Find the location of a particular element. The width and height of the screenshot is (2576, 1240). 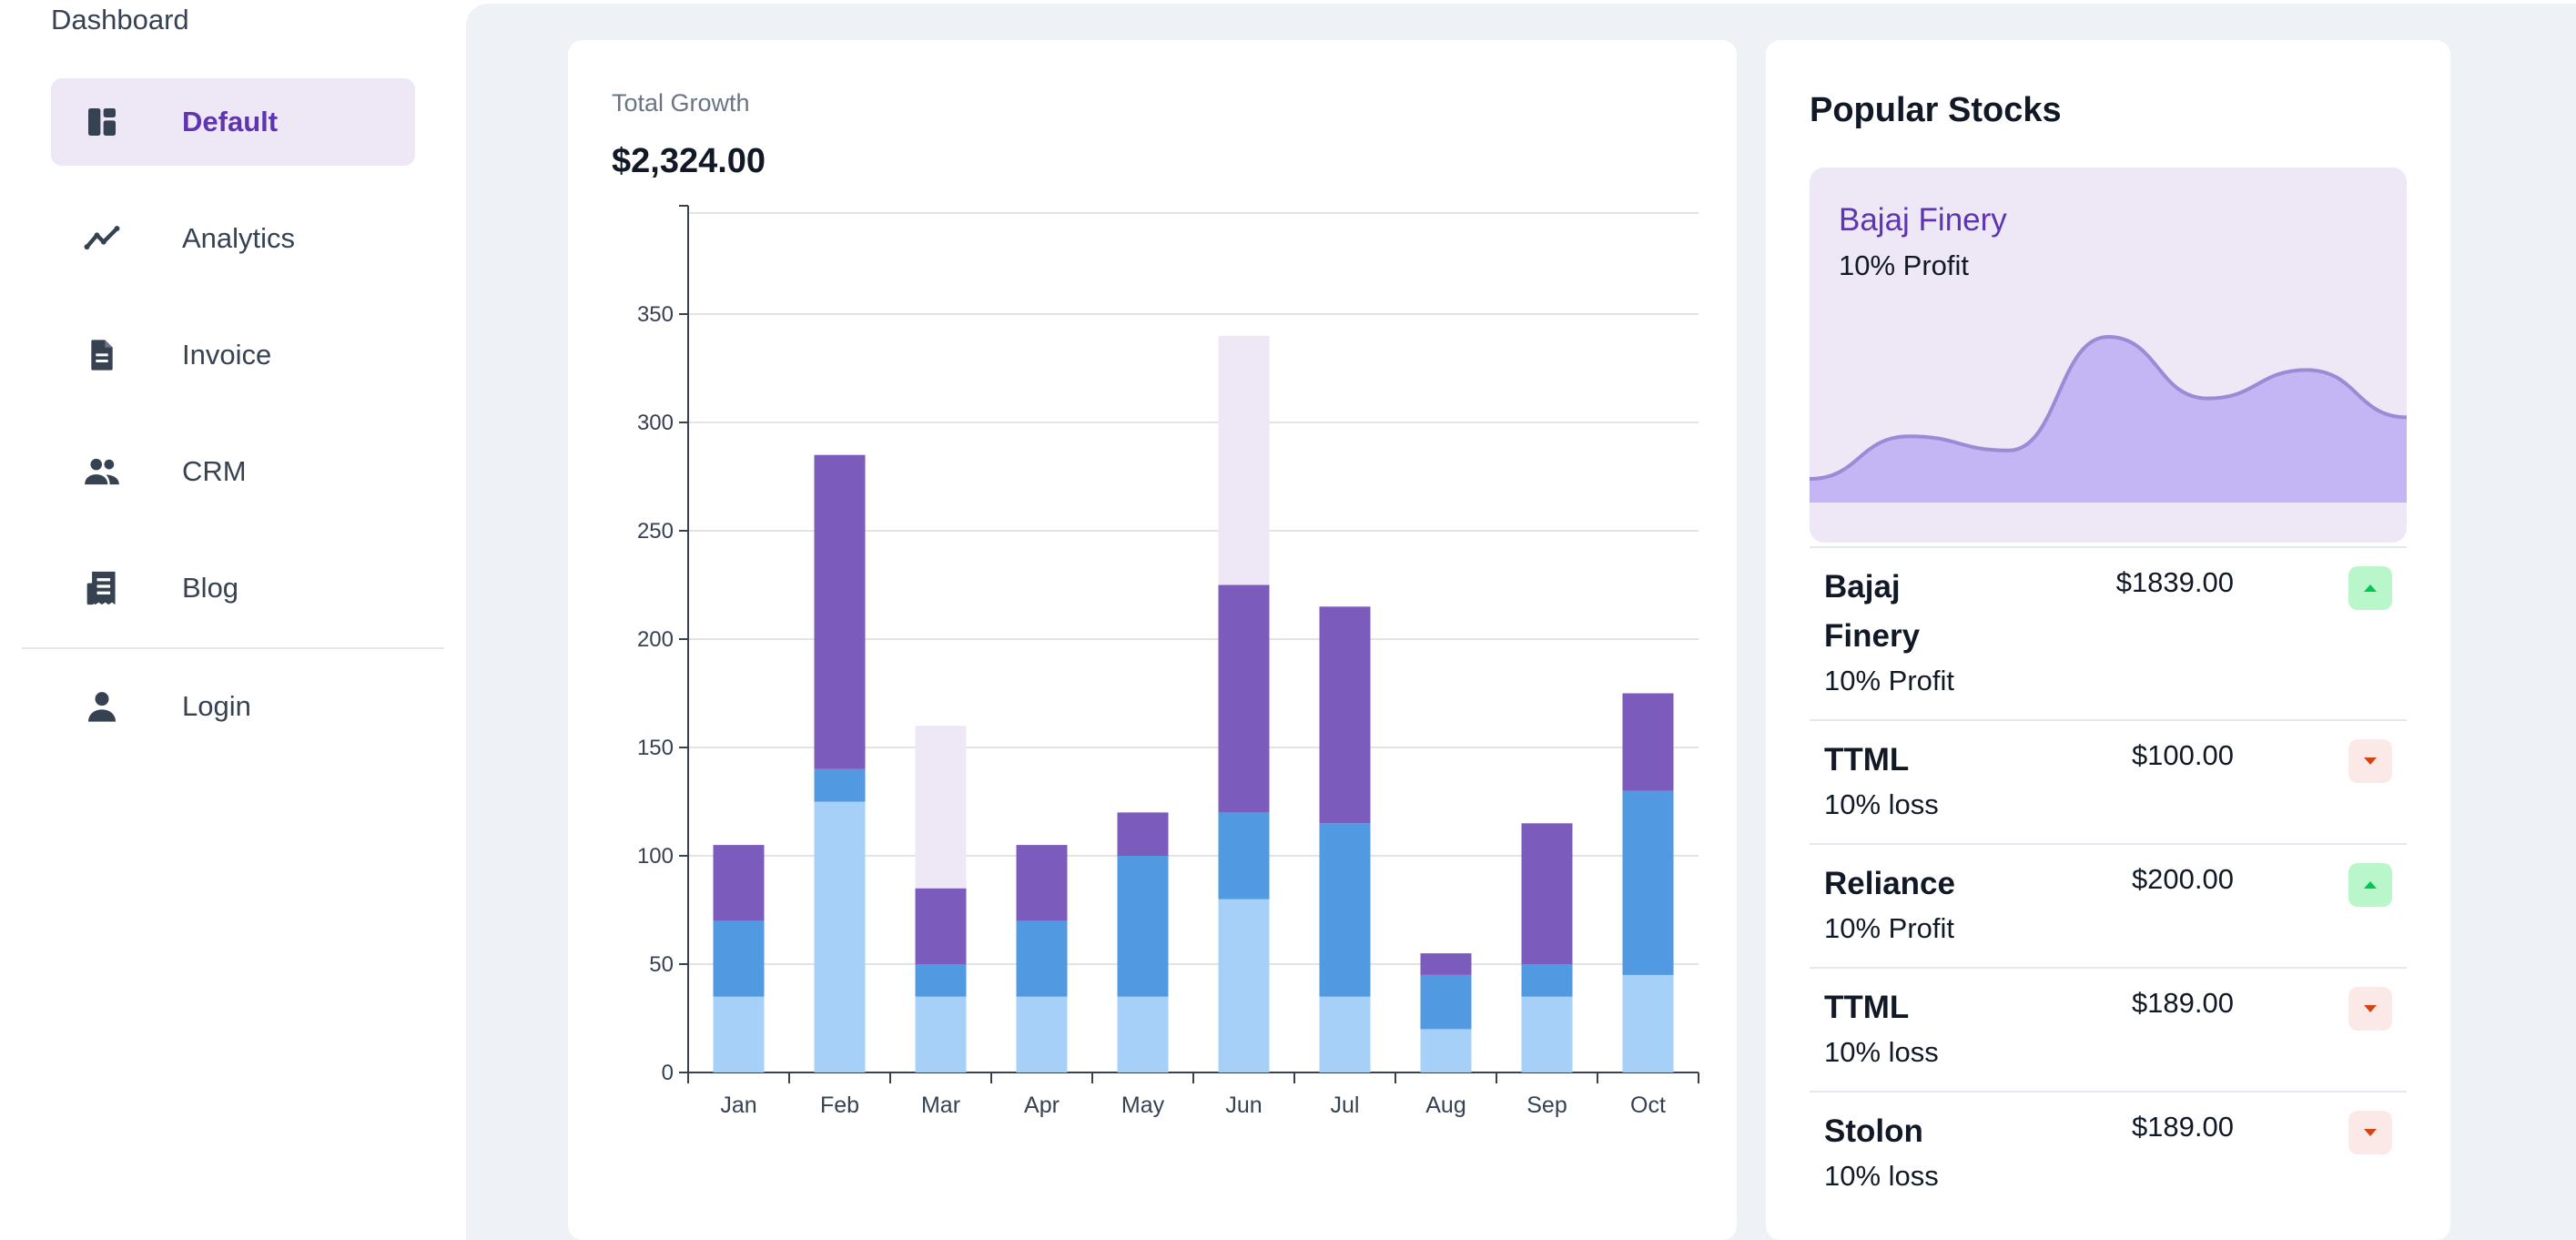

stock-name: Reliance is located at coordinates (1889, 883).